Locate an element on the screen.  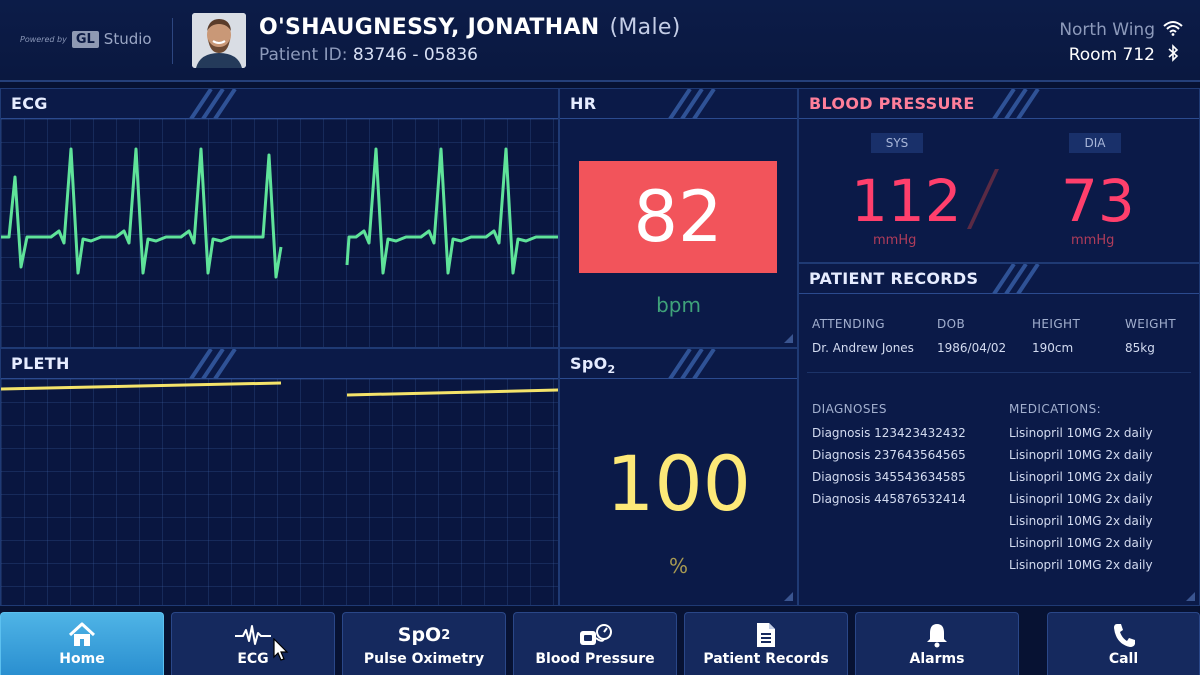
nav-home-label: Home is located at coordinates (82, 659).